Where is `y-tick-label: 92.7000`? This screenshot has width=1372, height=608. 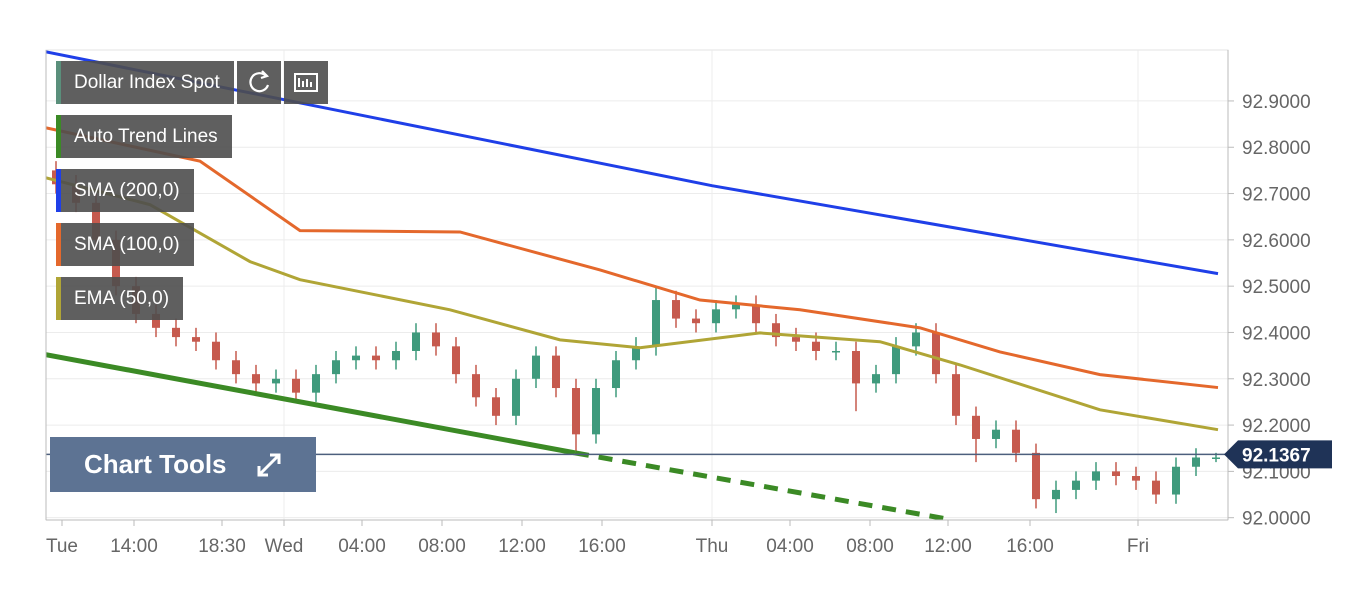 y-tick-label: 92.7000 is located at coordinates (1276, 195).